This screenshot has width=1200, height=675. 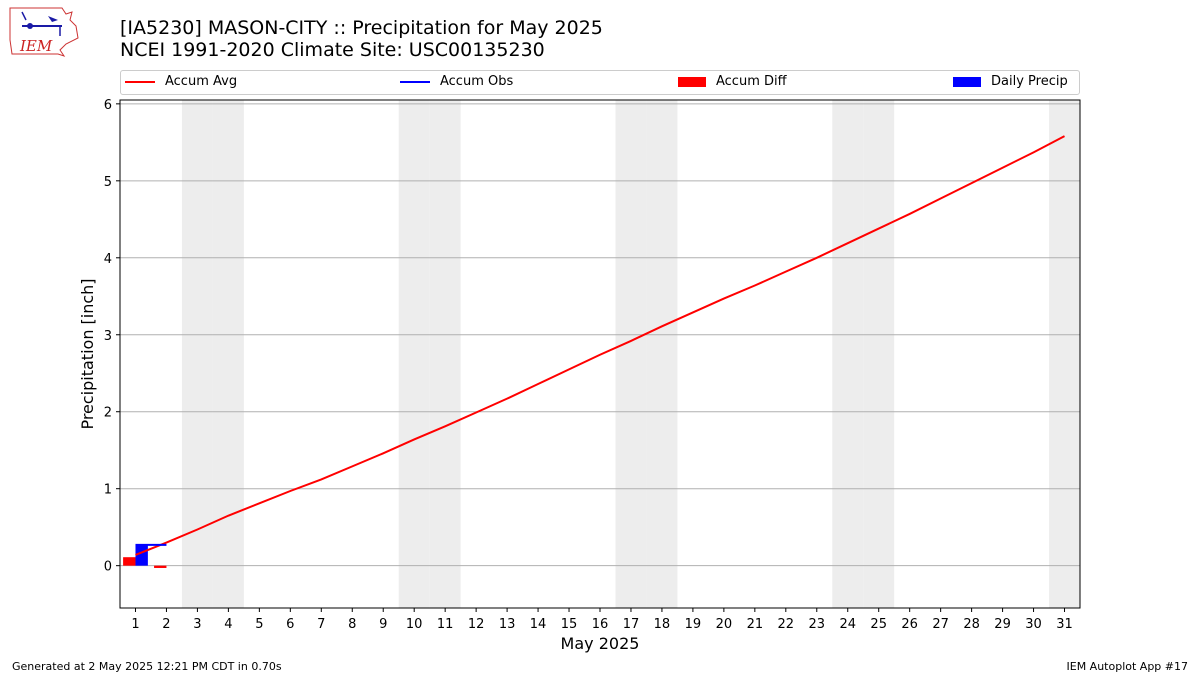 I want to click on x-tick-label-22: 22, so click(x=786, y=624).